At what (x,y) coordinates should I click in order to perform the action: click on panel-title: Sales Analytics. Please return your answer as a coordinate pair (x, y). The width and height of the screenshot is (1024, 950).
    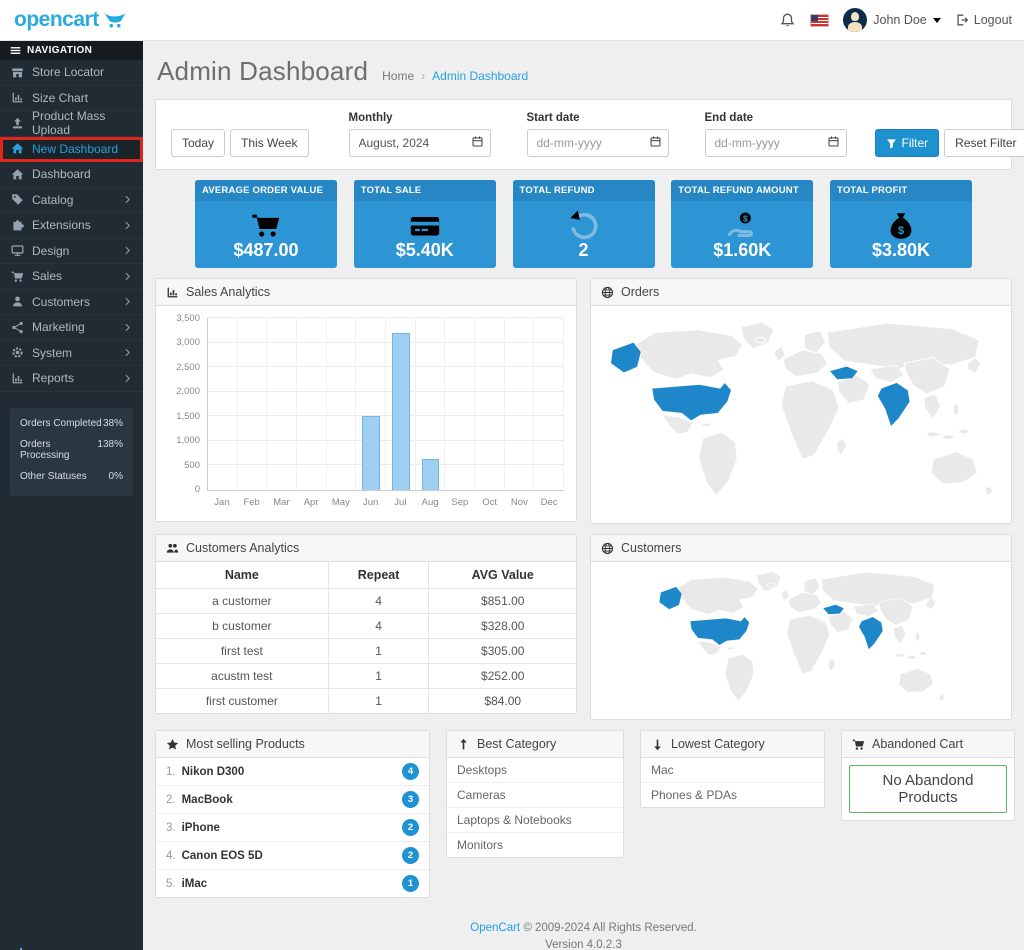
    Looking at the image, I should click on (228, 292).